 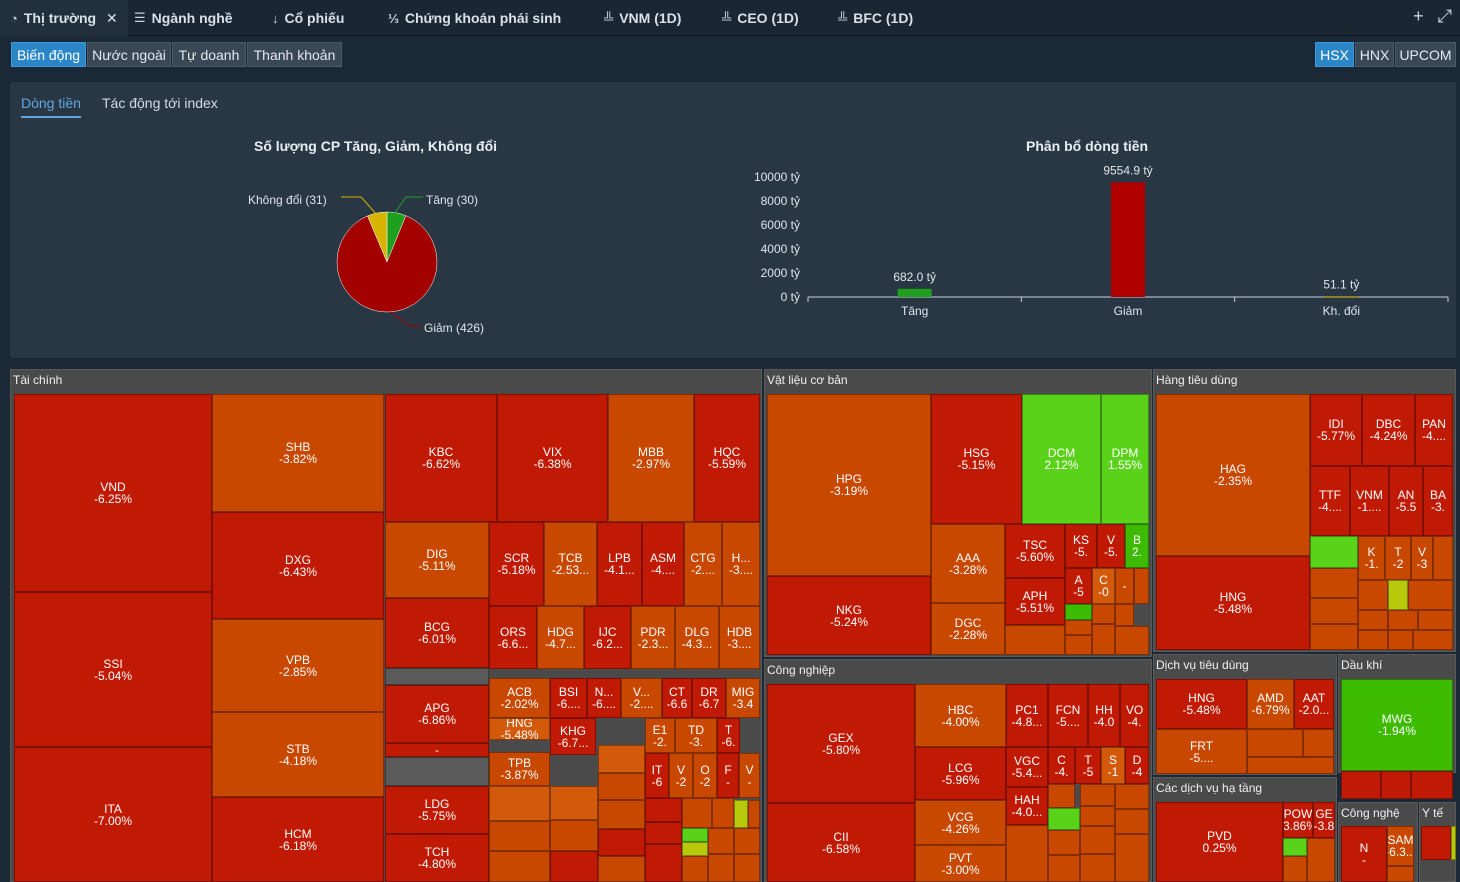 What do you see at coordinates (298, 453) in the screenshot?
I see `stock-tile: SHB -3.82%` at bounding box center [298, 453].